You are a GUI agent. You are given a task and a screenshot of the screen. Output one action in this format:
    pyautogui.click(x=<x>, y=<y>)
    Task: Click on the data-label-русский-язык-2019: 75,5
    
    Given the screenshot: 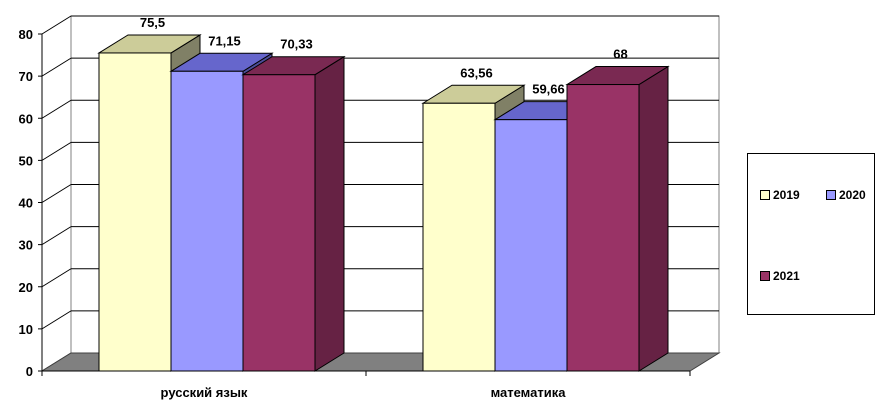 What is the action you would take?
    pyautogui.click(x=152, y=22)
    